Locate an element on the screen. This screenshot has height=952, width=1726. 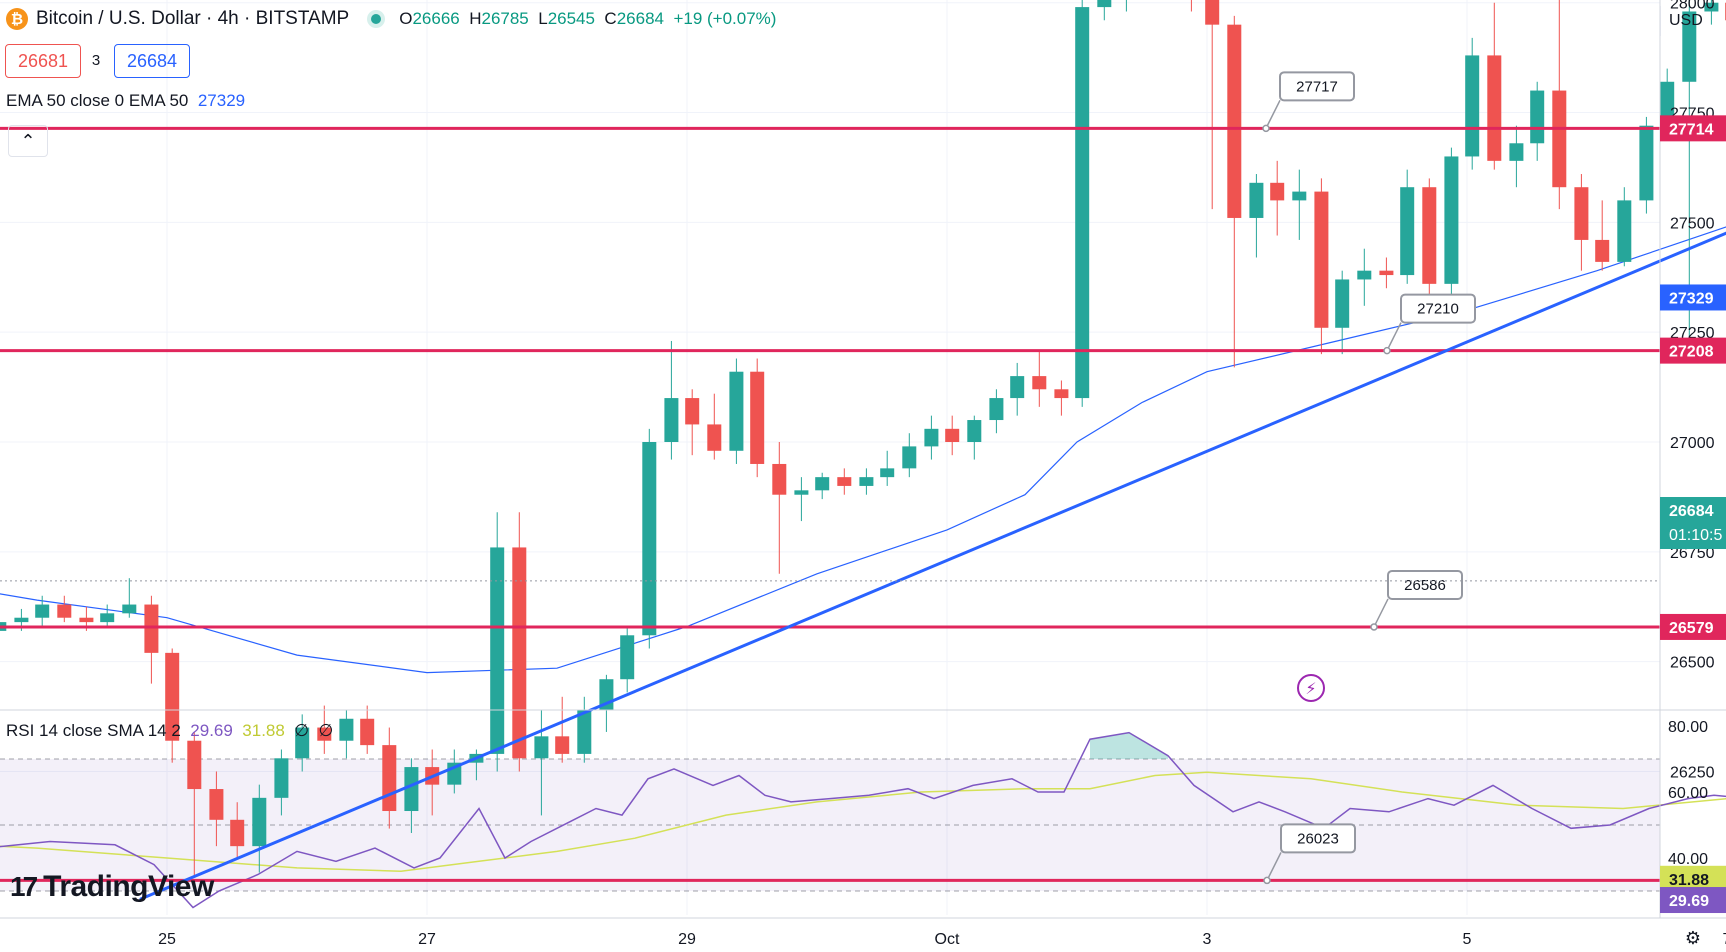
chevron-up-icon: ⌃ is located at coordinates (28, 140).